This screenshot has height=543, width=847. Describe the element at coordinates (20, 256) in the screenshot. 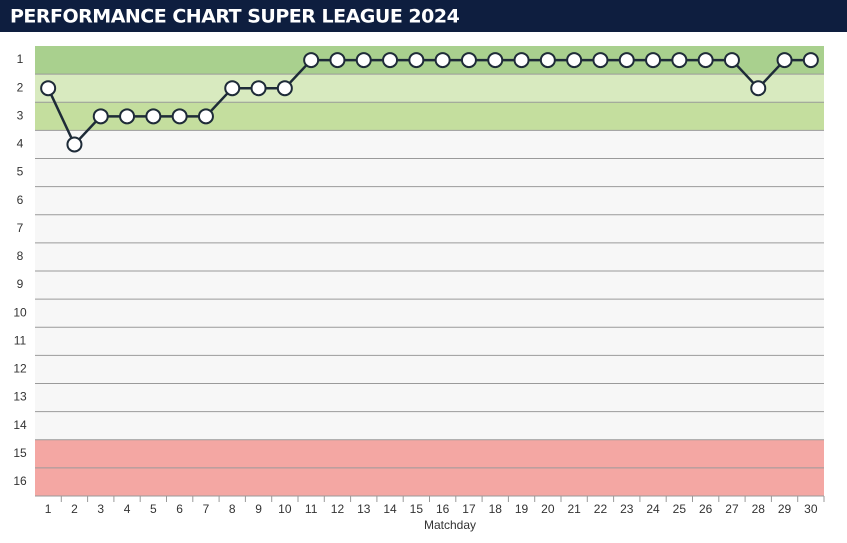

I see `y-tick-label: 8` at that location.